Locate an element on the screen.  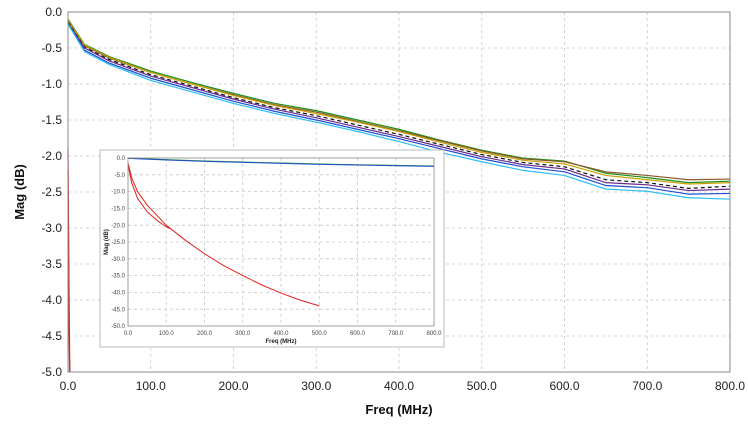
inset-x-tick-label: 500.0 is located at coordinates (320, 334).